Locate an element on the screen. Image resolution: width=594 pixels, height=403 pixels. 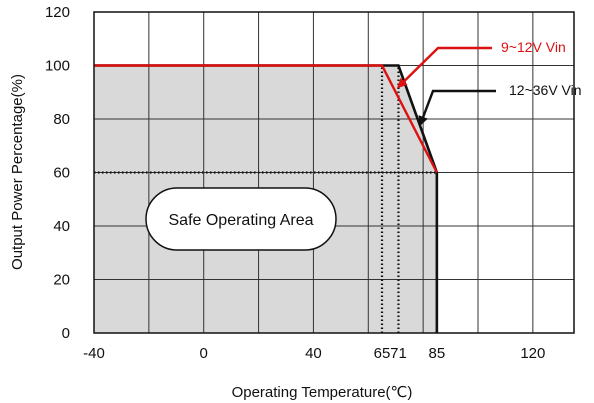
annotation-9-12v-leader is located at coordinates (444, 67).